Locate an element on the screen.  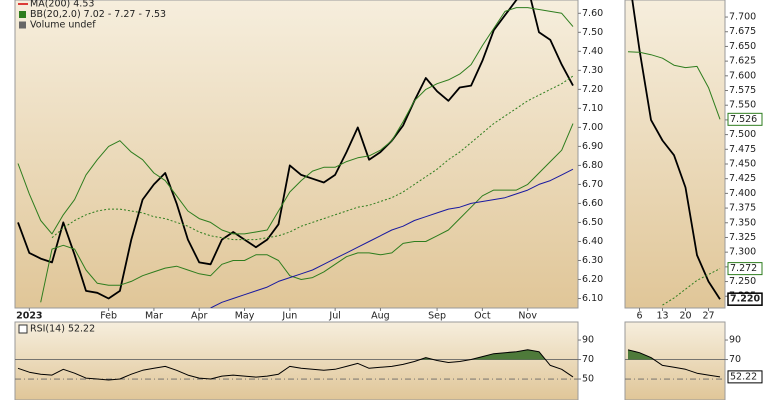
panel-title: RSI(14) 52.22 is located at coordinates (62, 329).